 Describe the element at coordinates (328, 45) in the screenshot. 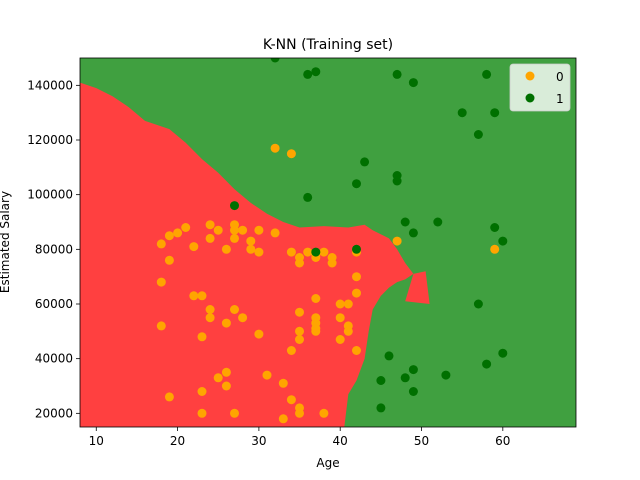

I see `chart-title: K-NN (Training set)` at that location.